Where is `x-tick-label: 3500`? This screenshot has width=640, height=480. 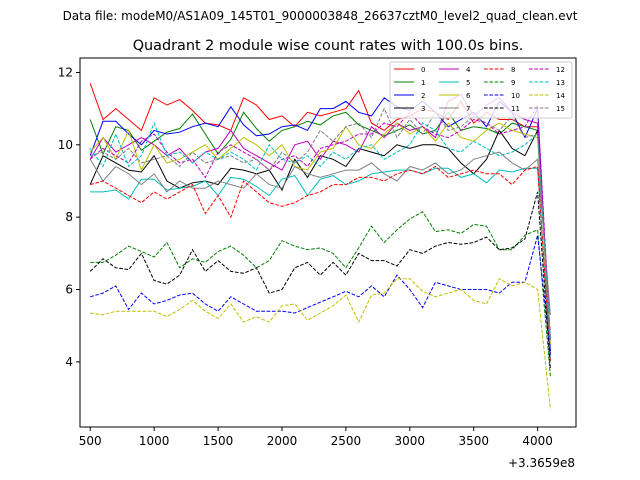 x-tick-label: 3500 is located at coordinates (473, 441).